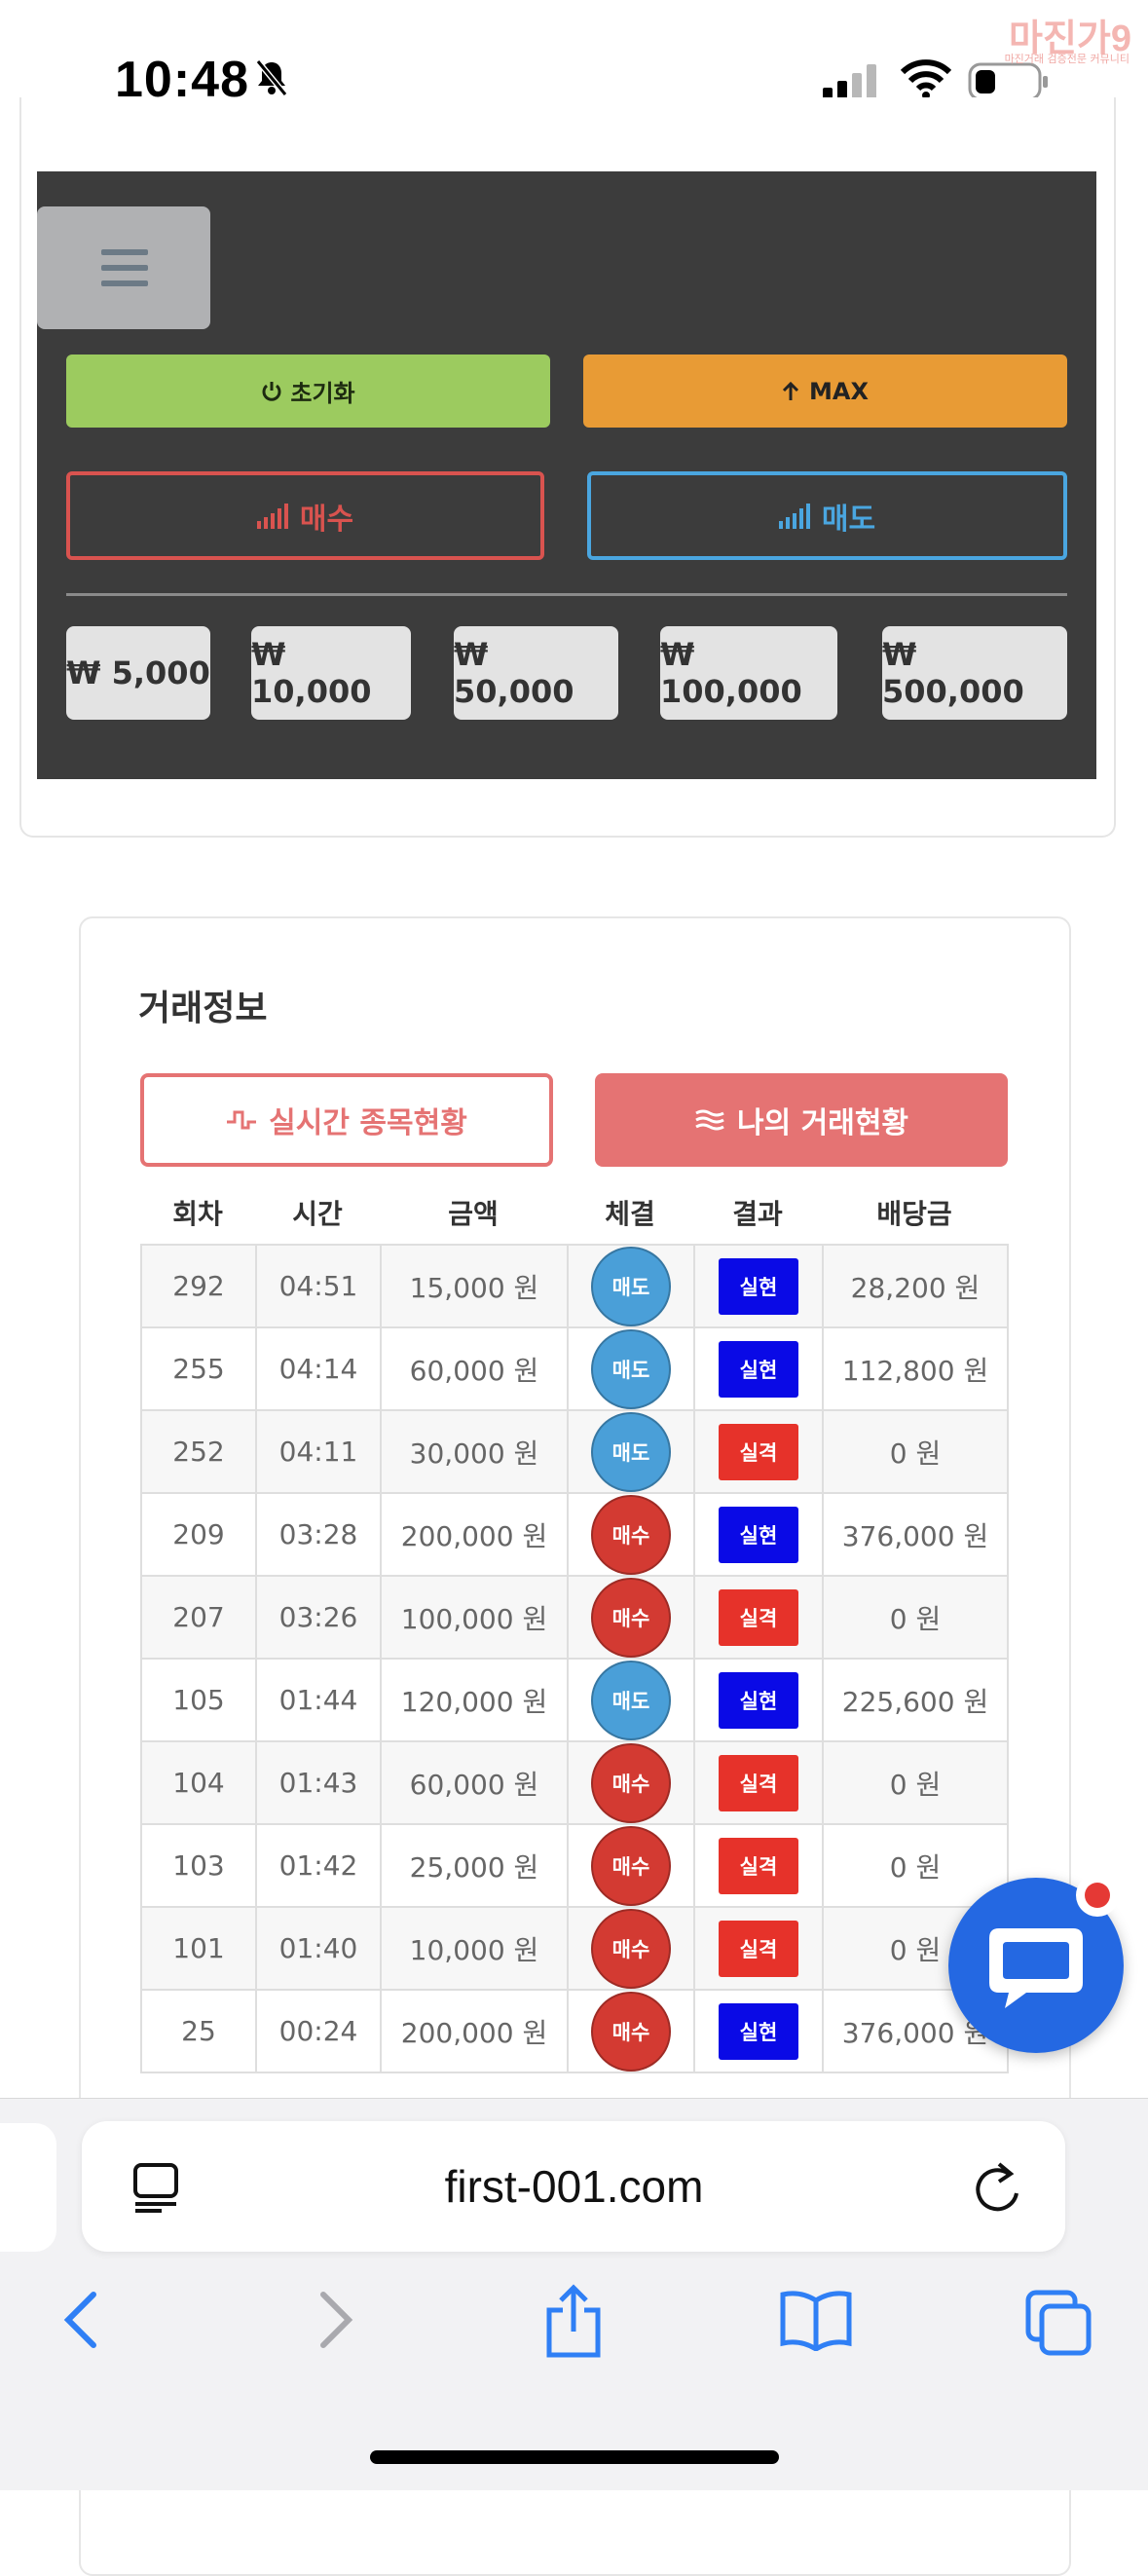 This screenshot has height=2576, width=1148. What do you see at coordinates (816, 2320) in the screenshot?
I see `bookmarks-icon` at bounding box center [816, 2320].